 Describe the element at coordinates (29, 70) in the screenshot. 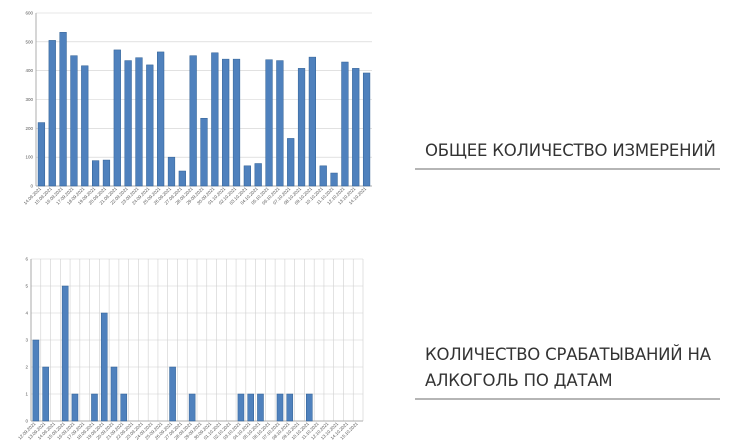

I see `chart1-y-tick-label: 400` at that location.